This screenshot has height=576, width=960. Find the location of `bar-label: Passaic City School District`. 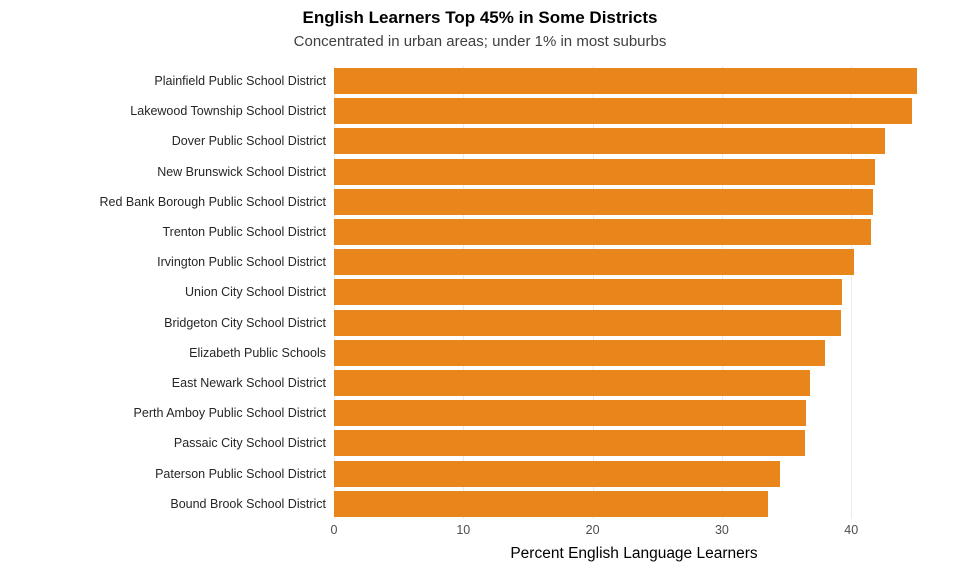

bar-label: Passaic City School District is located at coordinates (249, 443).